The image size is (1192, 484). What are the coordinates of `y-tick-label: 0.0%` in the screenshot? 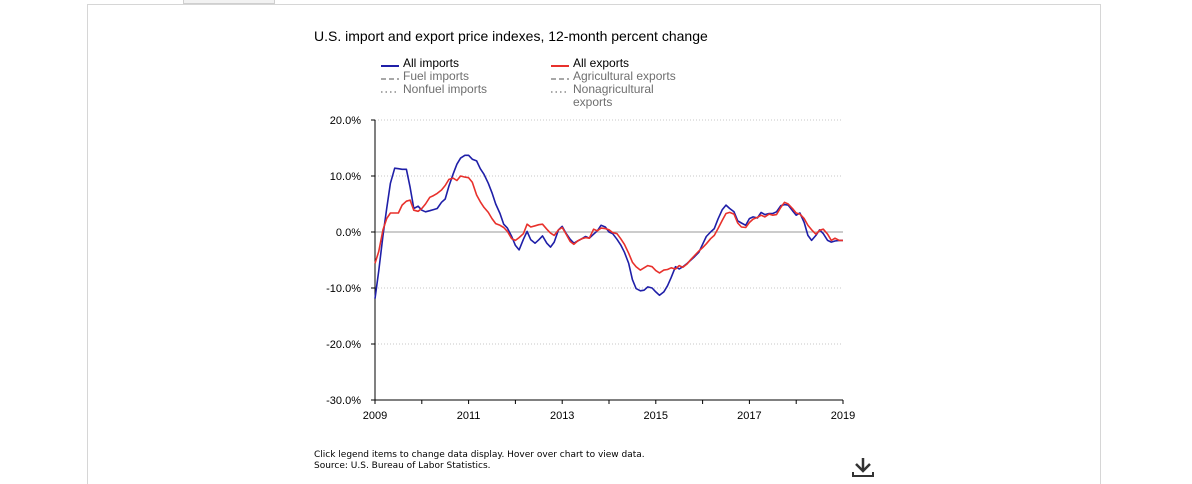 It's located at (348, 233).